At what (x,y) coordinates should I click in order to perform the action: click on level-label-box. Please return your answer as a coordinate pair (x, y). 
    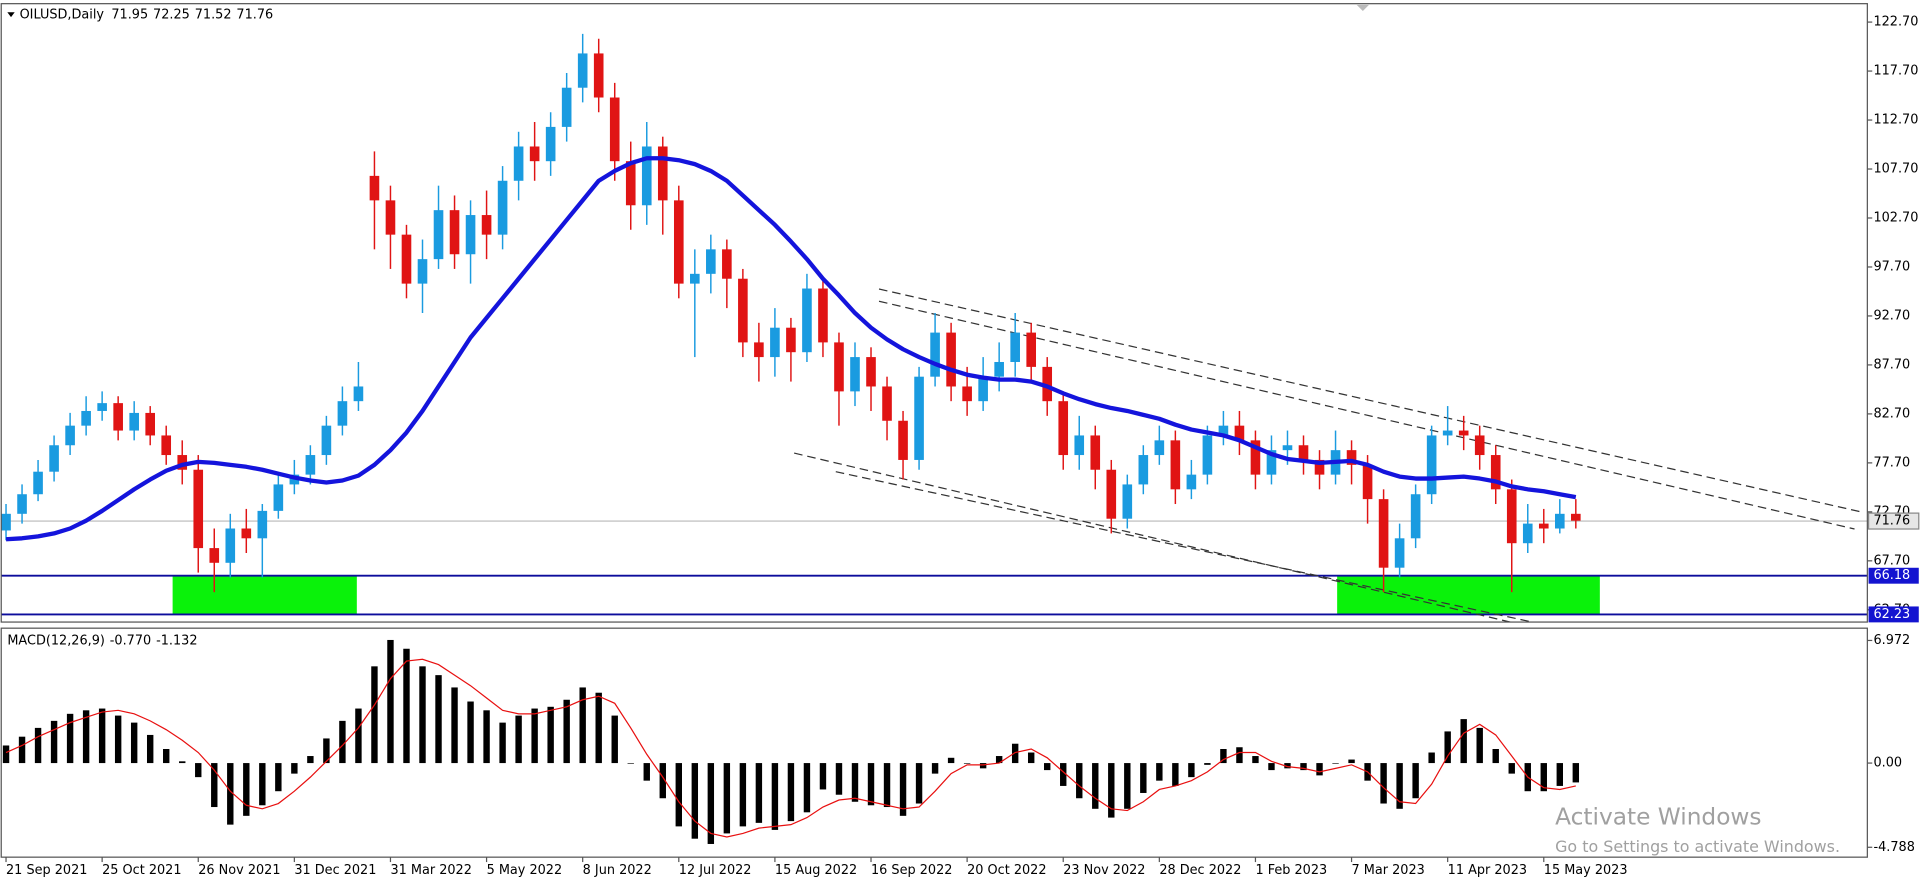
    Looking at the image, I should click on (1893, 575).